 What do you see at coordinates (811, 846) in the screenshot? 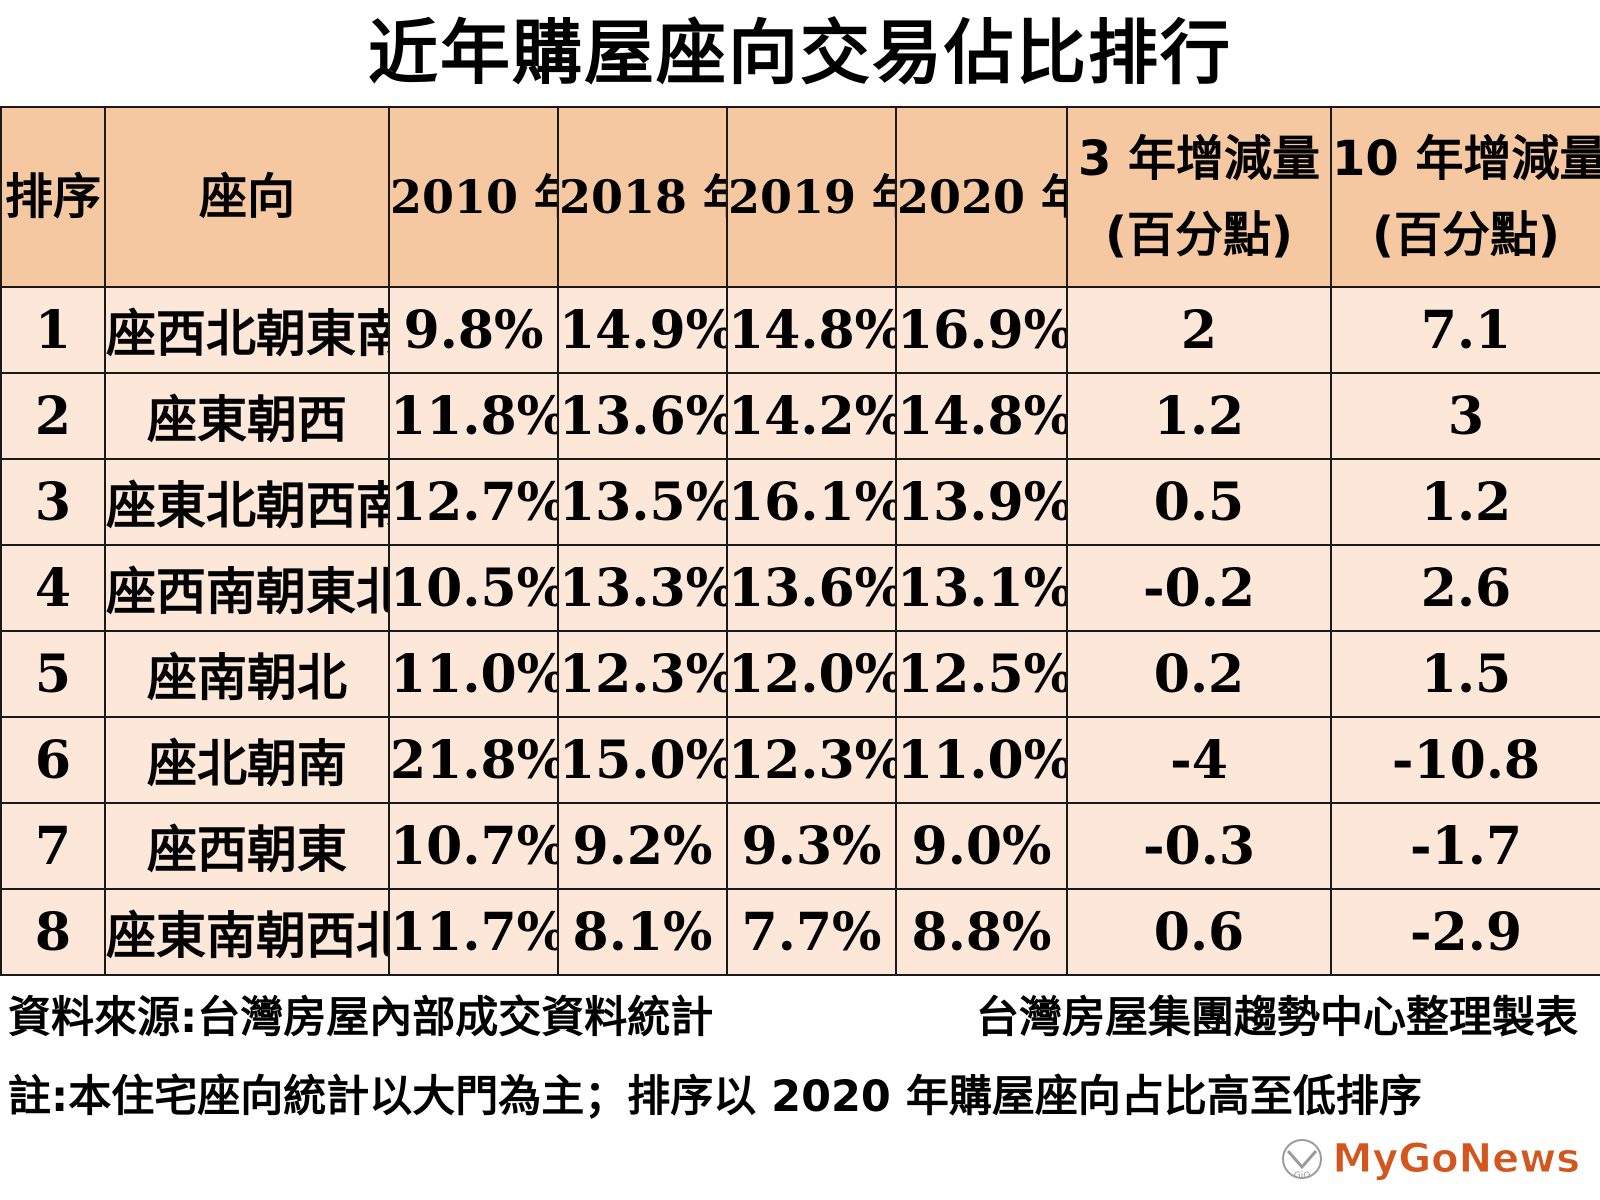
I see `cell-2019: 9.3%` at bounding box center [811, 846].